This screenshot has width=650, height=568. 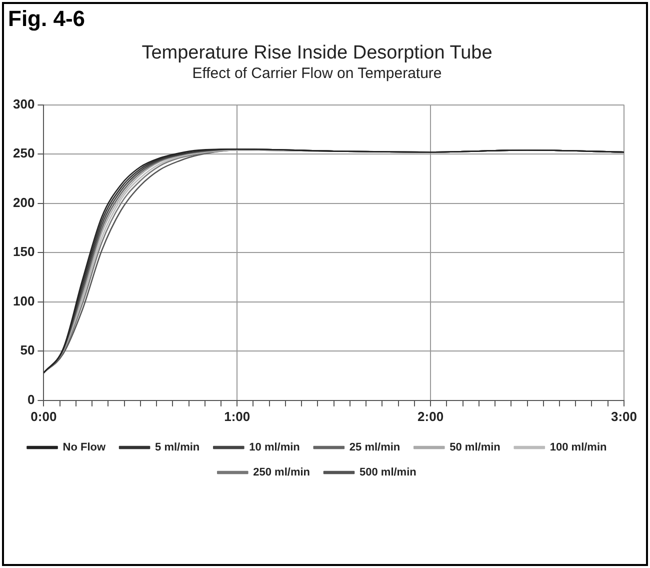 I want to click on legend-label: No Flow, so click(x=84, y=448).